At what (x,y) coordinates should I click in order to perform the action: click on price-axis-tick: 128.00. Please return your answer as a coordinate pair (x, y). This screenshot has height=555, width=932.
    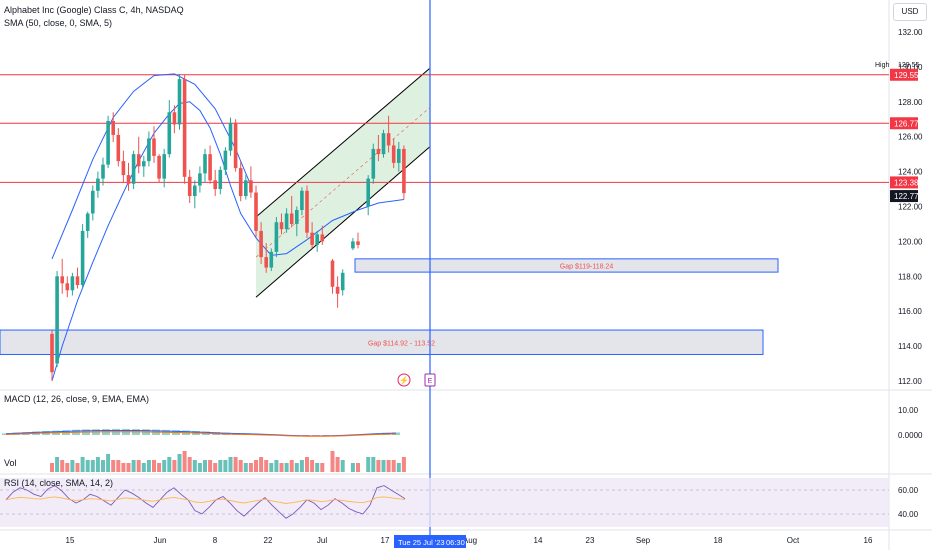
    Looking at the image, I should click on (910, 102).